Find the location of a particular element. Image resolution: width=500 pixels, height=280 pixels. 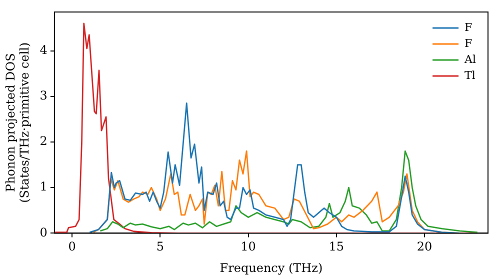

x-tick-label: 0 is located at coordinates (72, 247).